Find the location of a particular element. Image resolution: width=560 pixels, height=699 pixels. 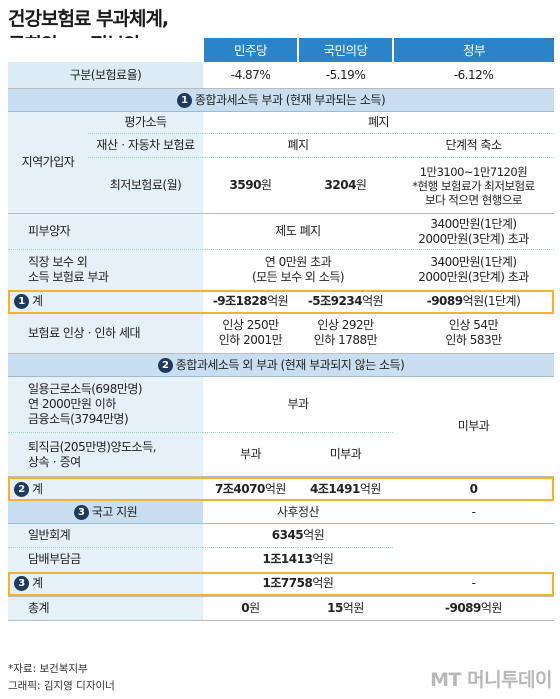

inha-gukmin: 인상 292만 인하 1788만 is located at coordinates (345, 333).